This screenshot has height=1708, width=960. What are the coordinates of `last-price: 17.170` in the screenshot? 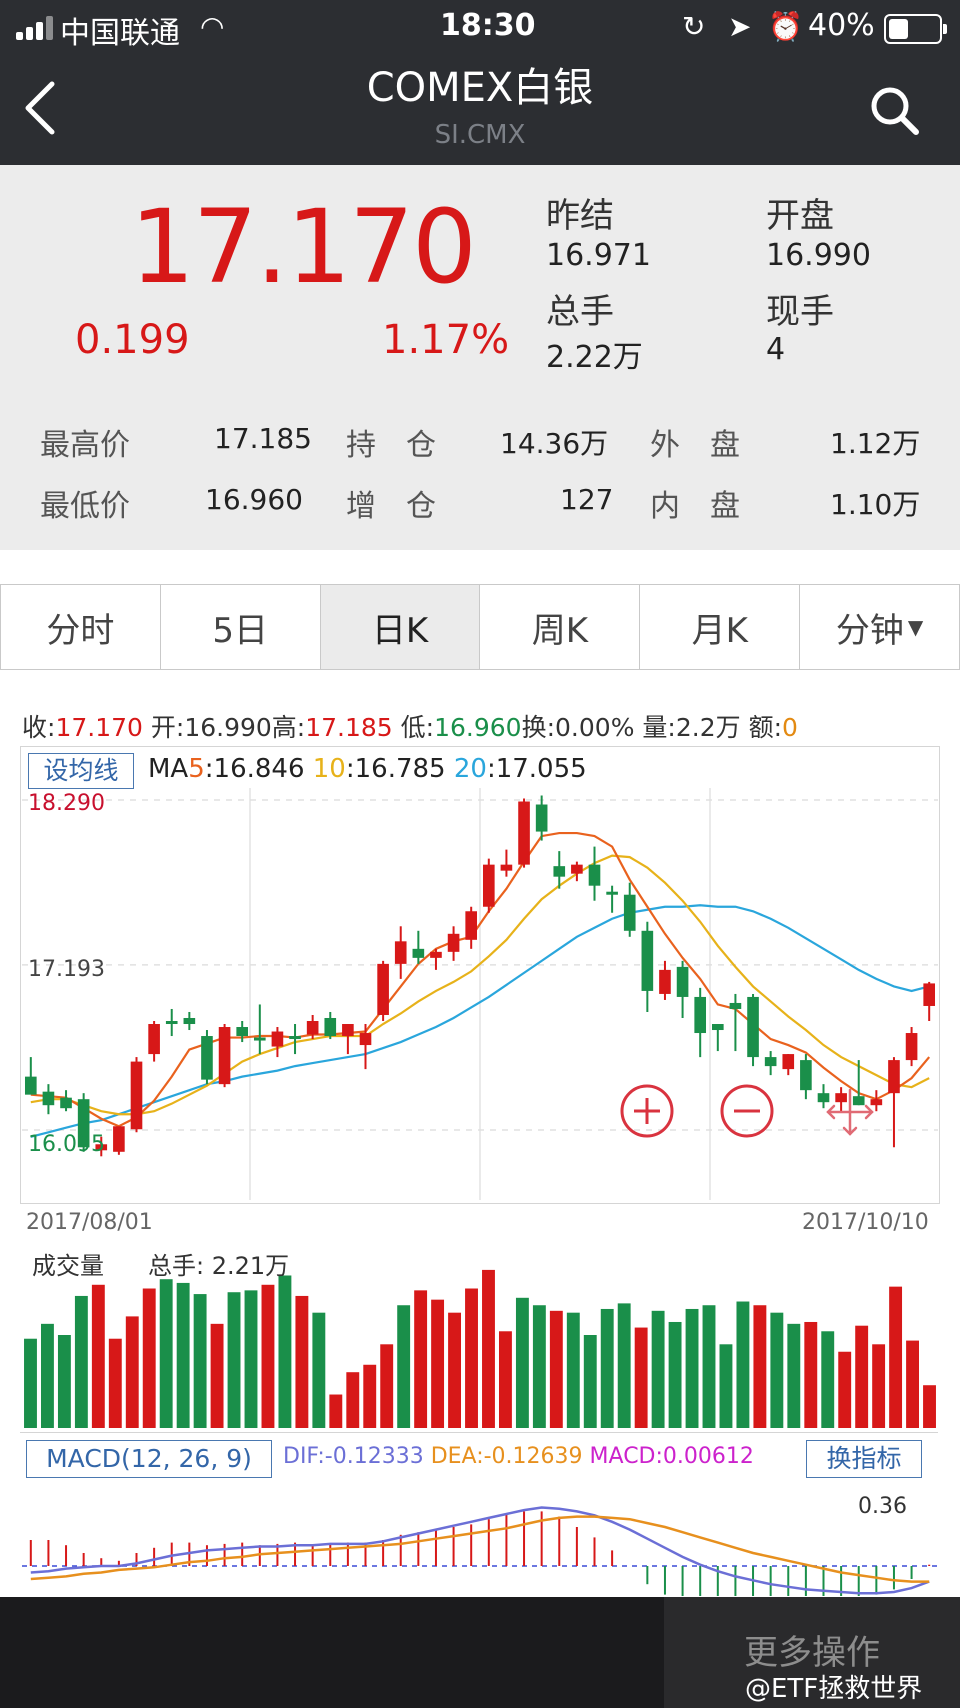 It's located at (303, 247).